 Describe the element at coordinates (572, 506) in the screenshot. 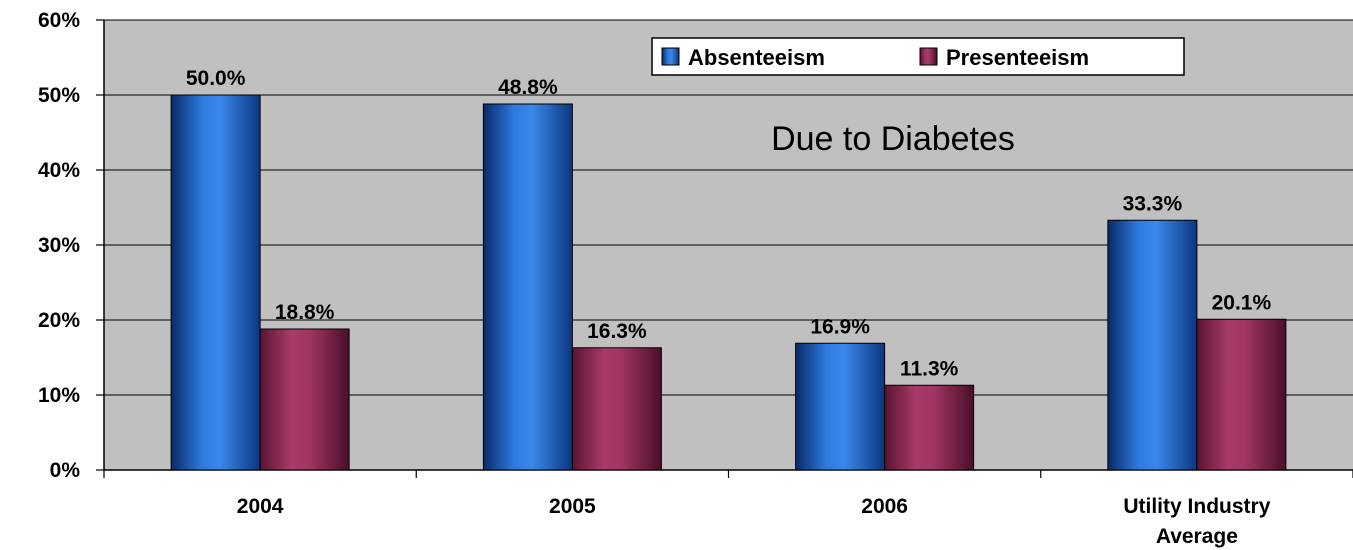

I see `x-tick-label: 2005` at that location.